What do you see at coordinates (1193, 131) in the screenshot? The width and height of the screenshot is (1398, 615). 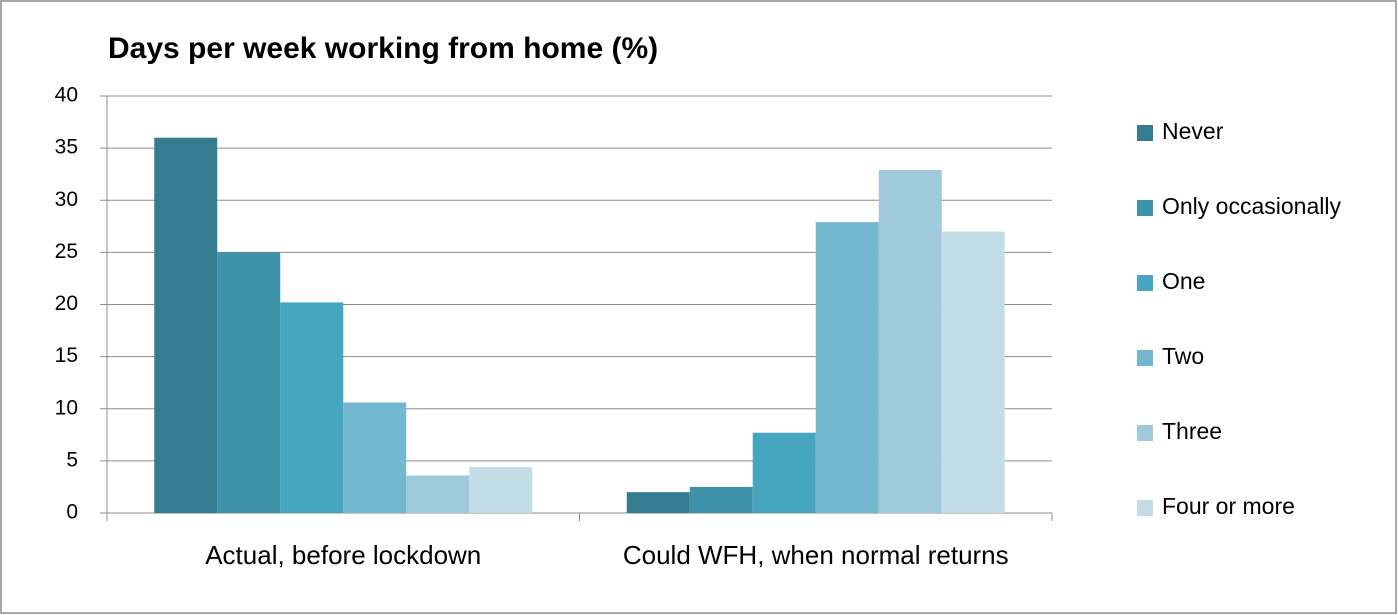 I see `legend-label: Never` at bounding box center [1193, 131].